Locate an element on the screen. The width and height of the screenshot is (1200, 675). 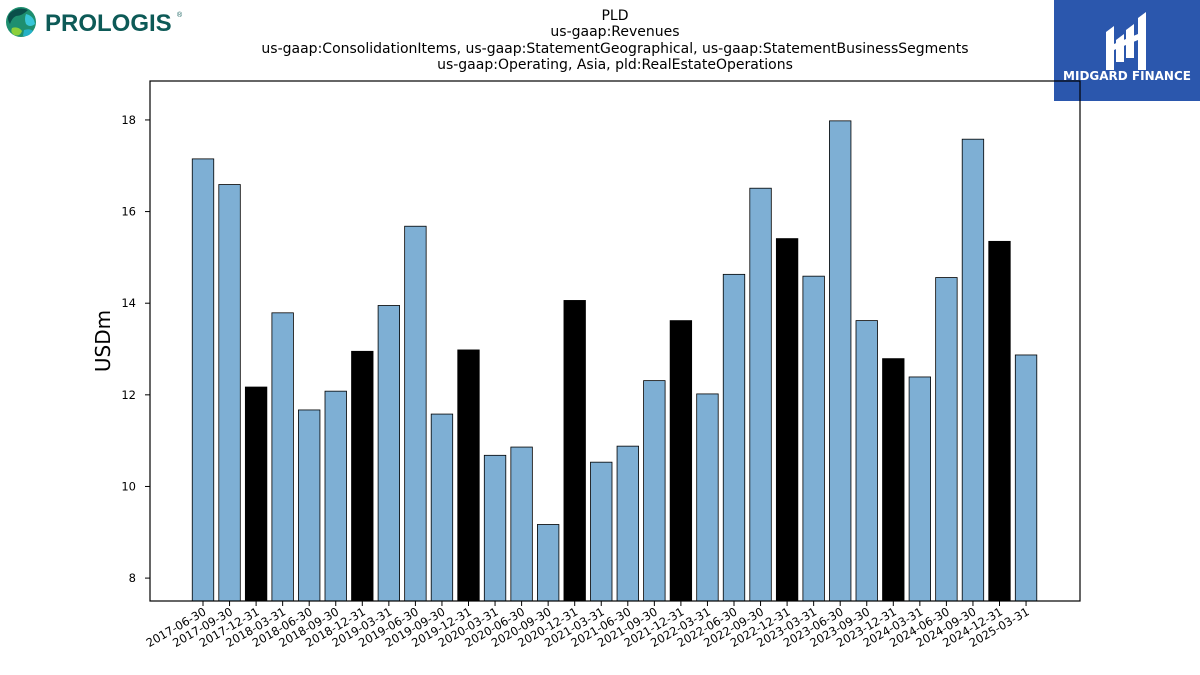
y-axis-label: USDm is located at coordinates (103, 341).